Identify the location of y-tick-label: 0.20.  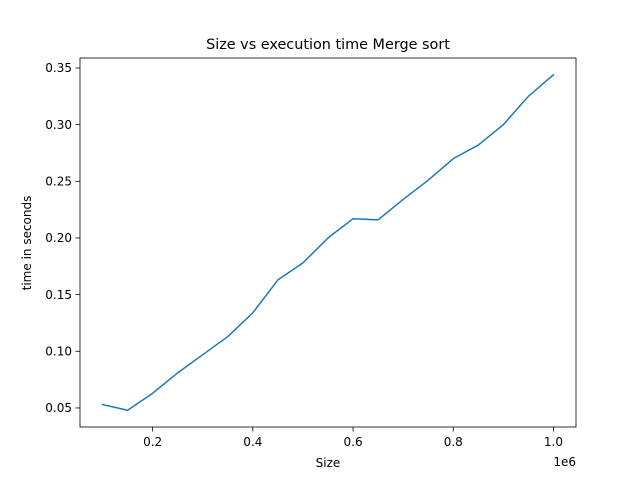
(58, 238).